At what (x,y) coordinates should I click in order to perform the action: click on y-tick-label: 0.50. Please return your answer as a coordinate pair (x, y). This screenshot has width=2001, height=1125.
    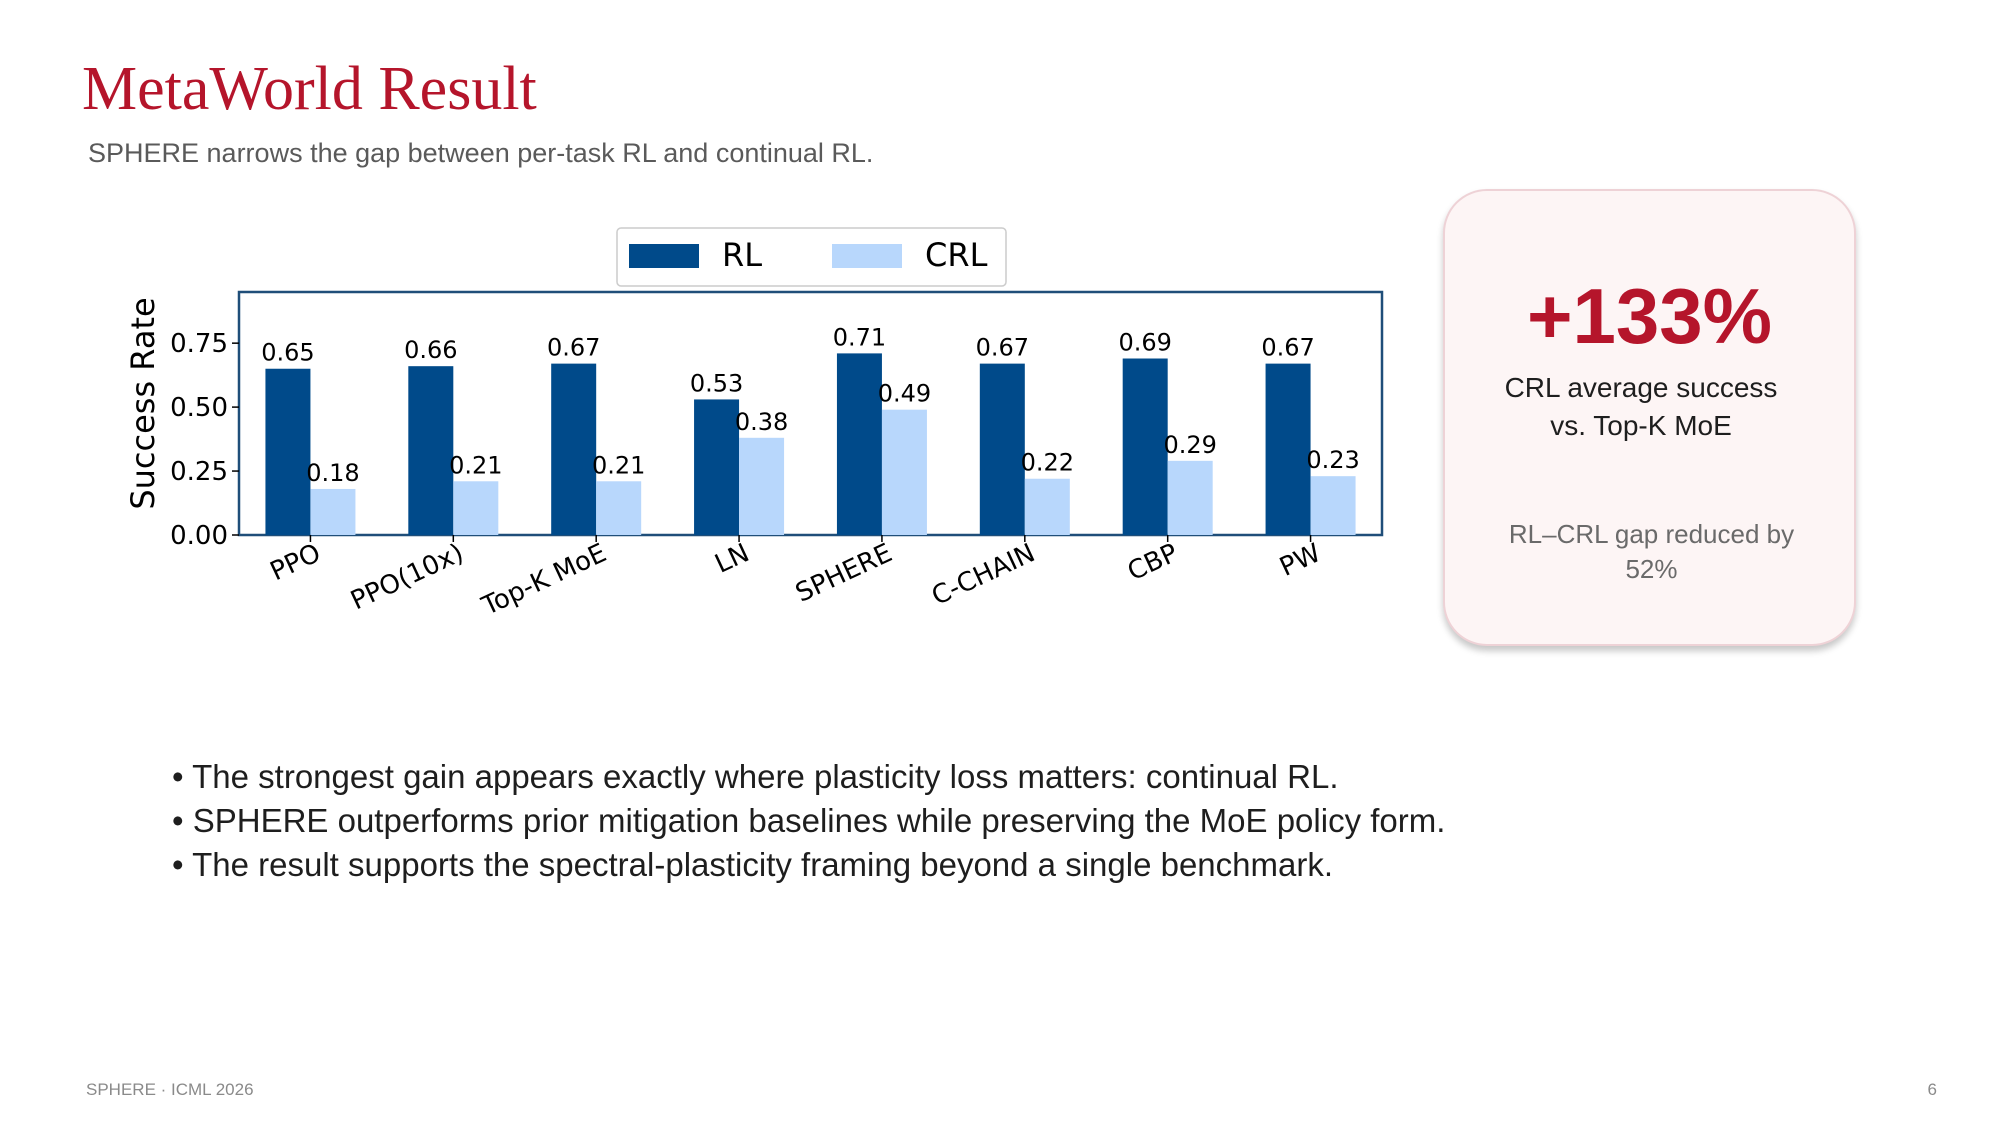
    Looking at the image, I should click on (199, 408).